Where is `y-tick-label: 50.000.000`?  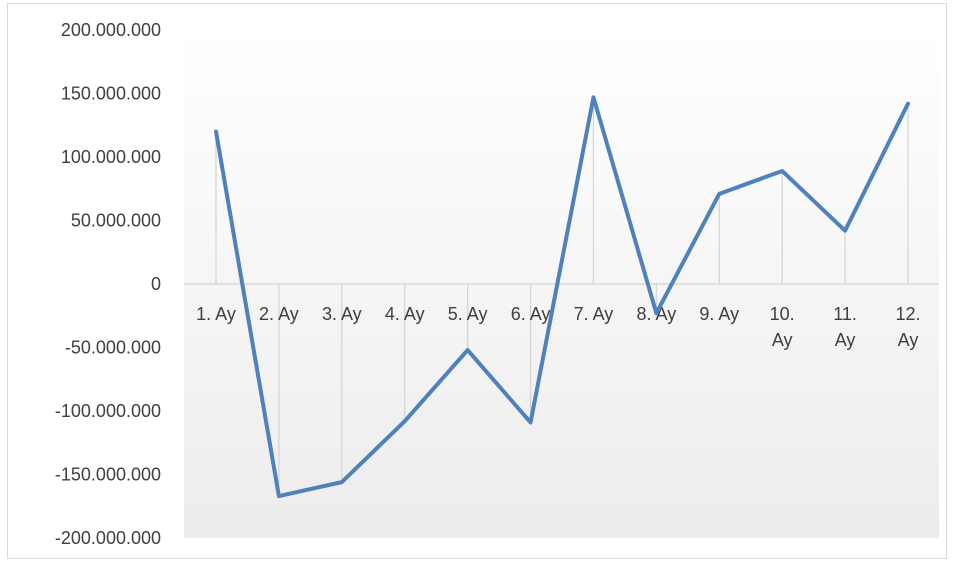 y-tick-label: 50.000.000 is located at coordinates (116, 221).